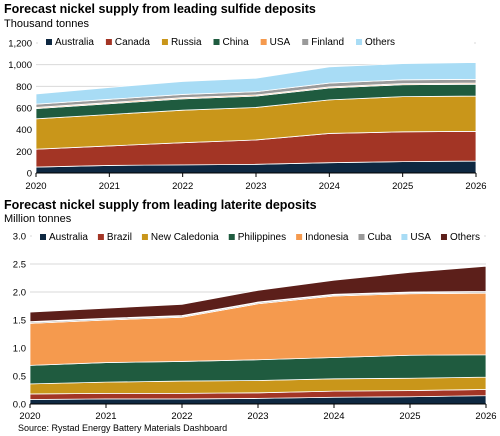 The height and width of the screenshot is (436, 500). Describe the element at coordinates (47, 24) in the screenshot. I see `chart1-subtitle: Thousand tonnes` at that location.